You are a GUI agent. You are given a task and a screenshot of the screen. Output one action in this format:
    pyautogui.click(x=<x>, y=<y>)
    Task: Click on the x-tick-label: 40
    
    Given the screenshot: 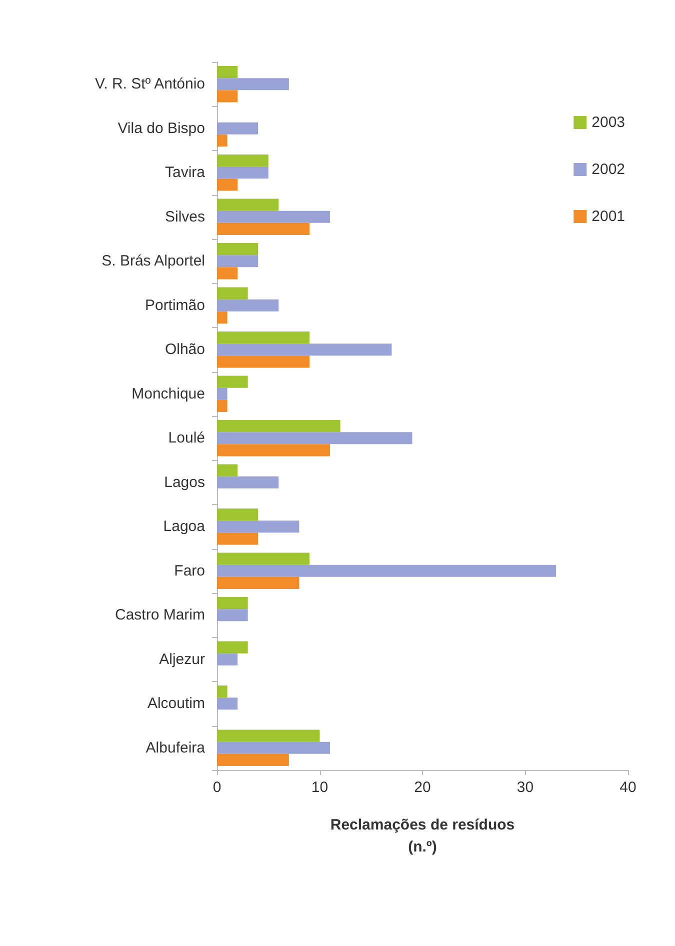 What is the action you would take?
    pyautogui.click(x=628, y=787)
    